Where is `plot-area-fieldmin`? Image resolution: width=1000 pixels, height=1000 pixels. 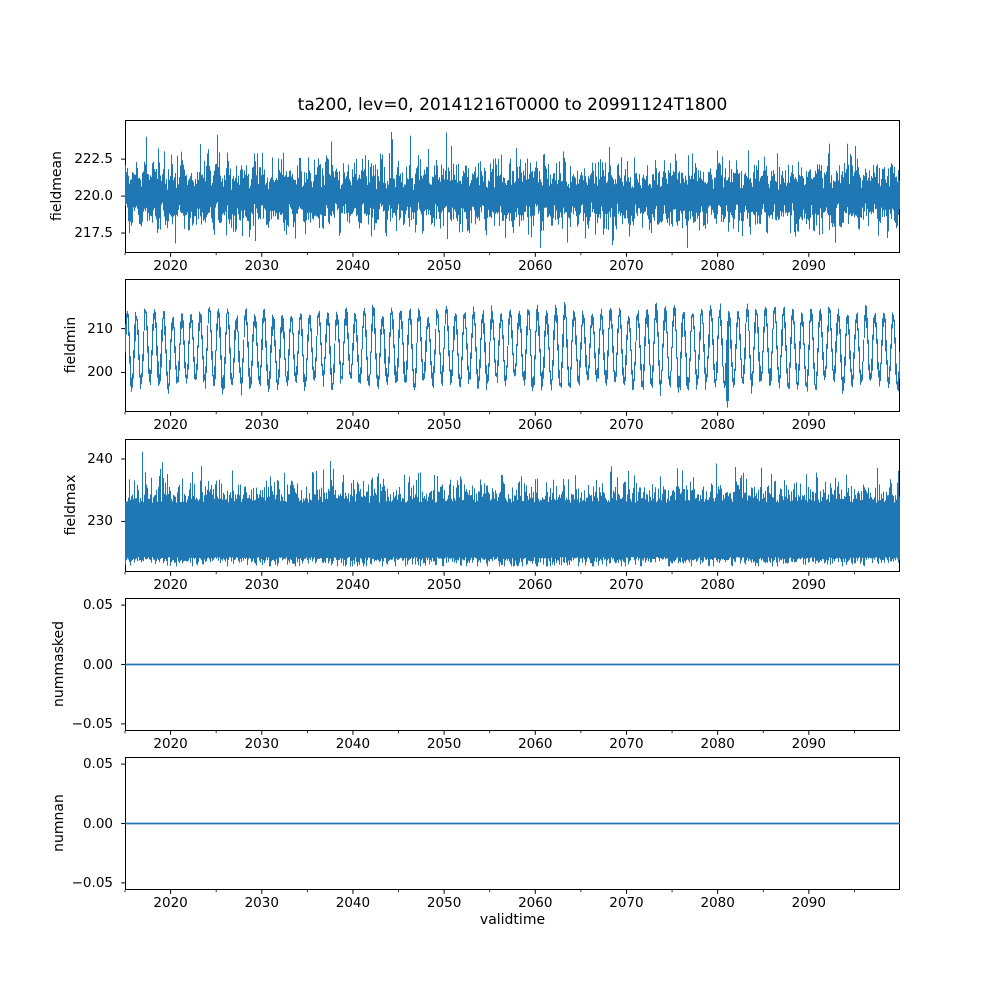
plot-area-fieldmin is located at coordinates (511, 347).